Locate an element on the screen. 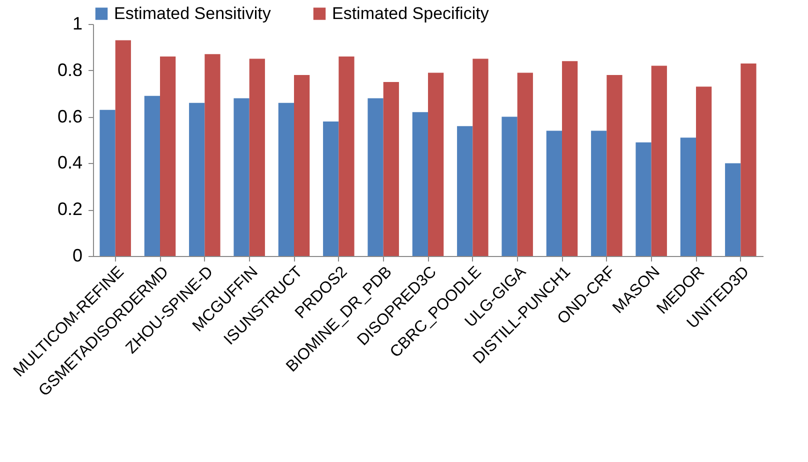 This screenshot has height=462, width=808. y-tick-label: 0.8 is located at coordinates (69, 70).